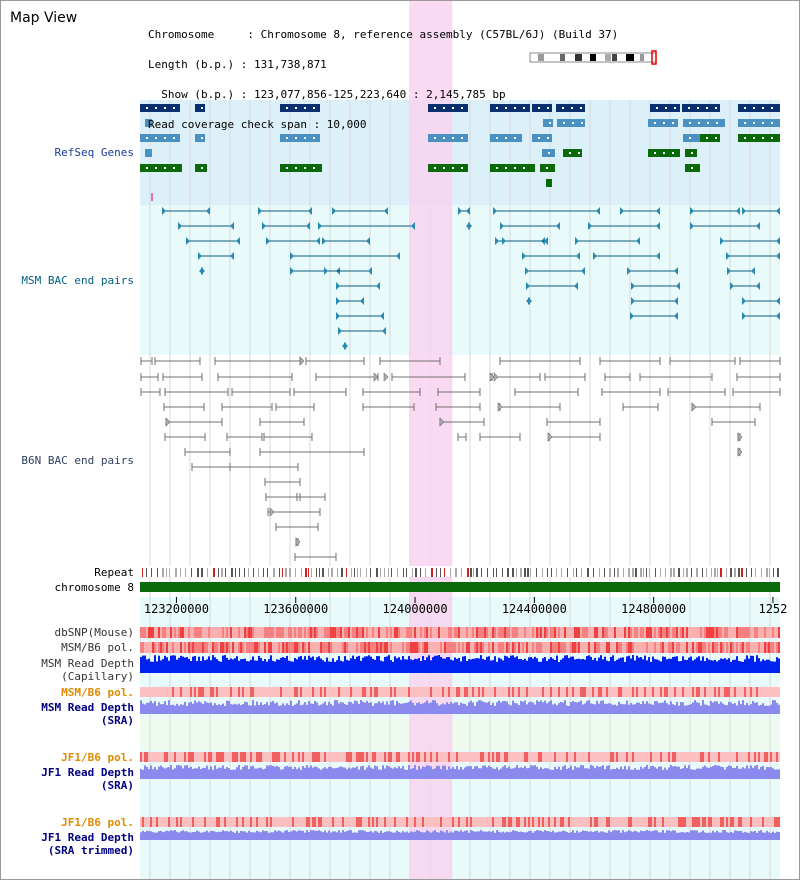  Describe the element at coordinates (87, 714) in the screenshot. I see `track-label-msm-depth-sra: MSM Read Depth (SRA)` at that location.